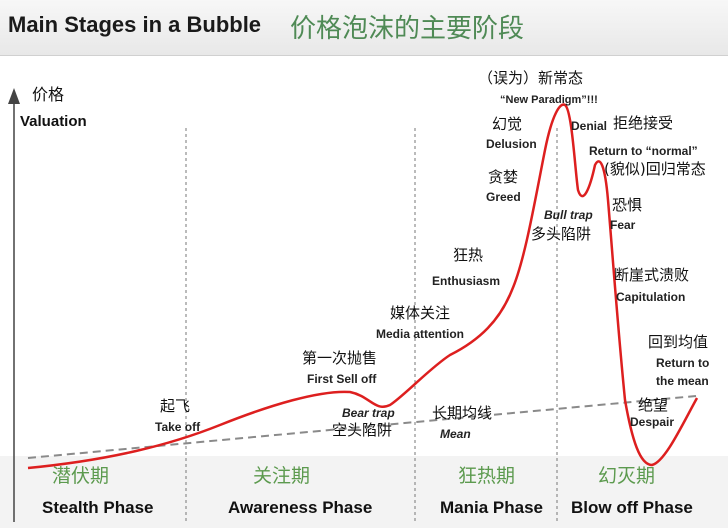  I want to click on capitulation-label-en: Capitulation, so click(651, 297).